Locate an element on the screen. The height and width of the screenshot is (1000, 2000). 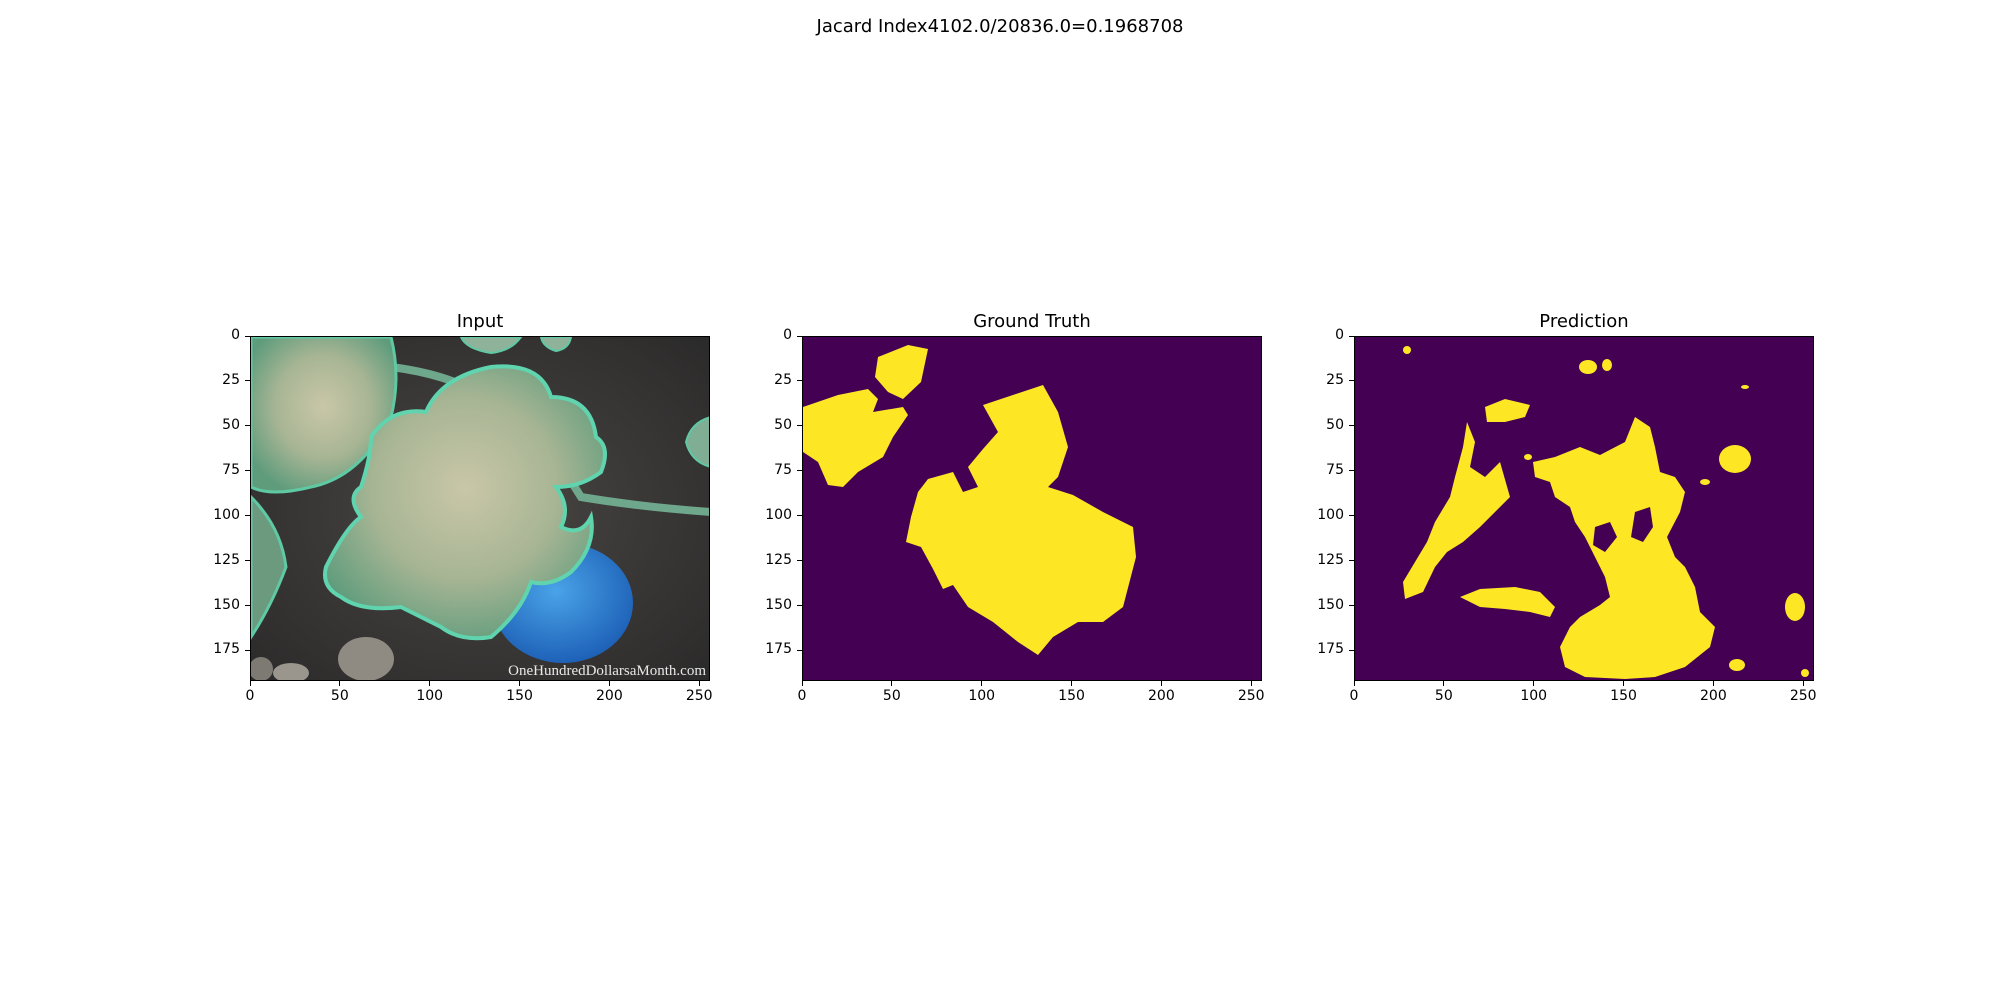
ground-truth-axes is located at coordinates (1032, 508).